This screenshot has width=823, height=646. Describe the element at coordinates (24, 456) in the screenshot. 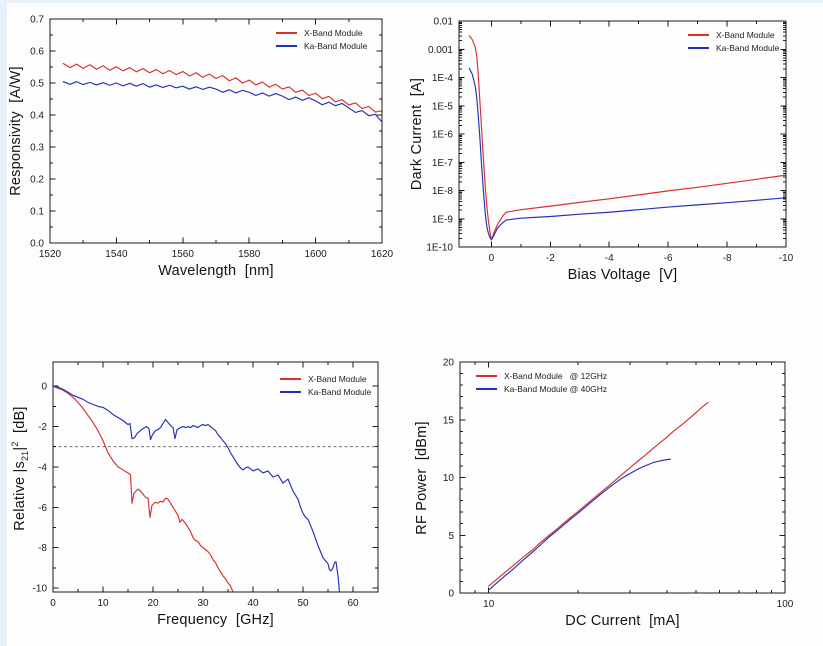

I see `ylabel-sub: 21` at that location.